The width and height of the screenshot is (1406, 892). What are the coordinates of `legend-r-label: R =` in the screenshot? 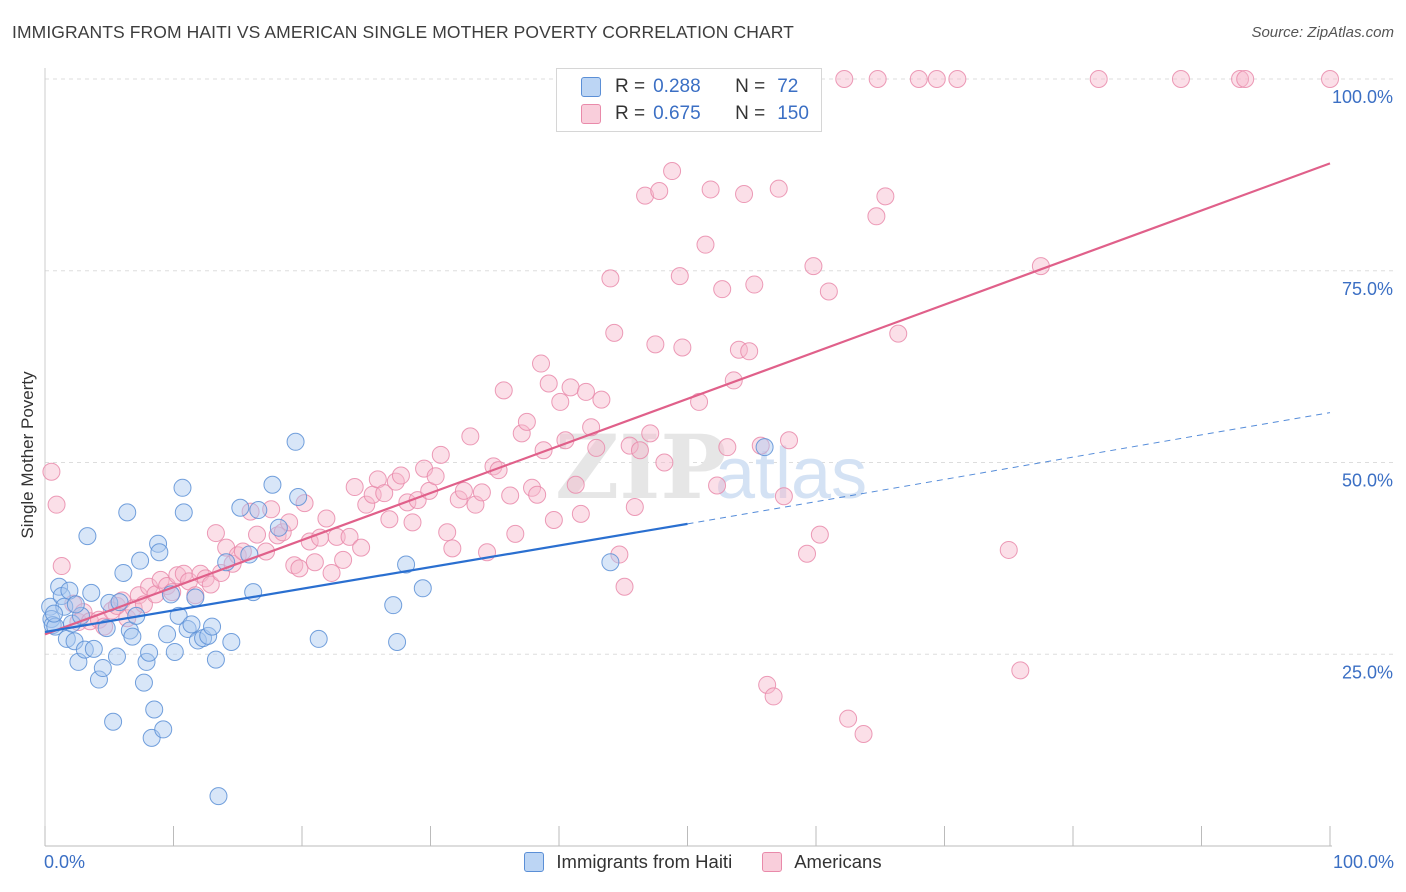 It's located at (630, 86).